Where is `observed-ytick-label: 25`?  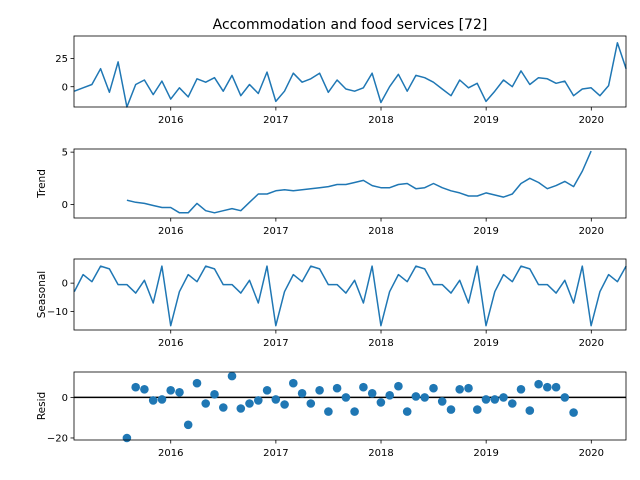
observed-ytick-label: 25 is located at coordinates (61, 59).